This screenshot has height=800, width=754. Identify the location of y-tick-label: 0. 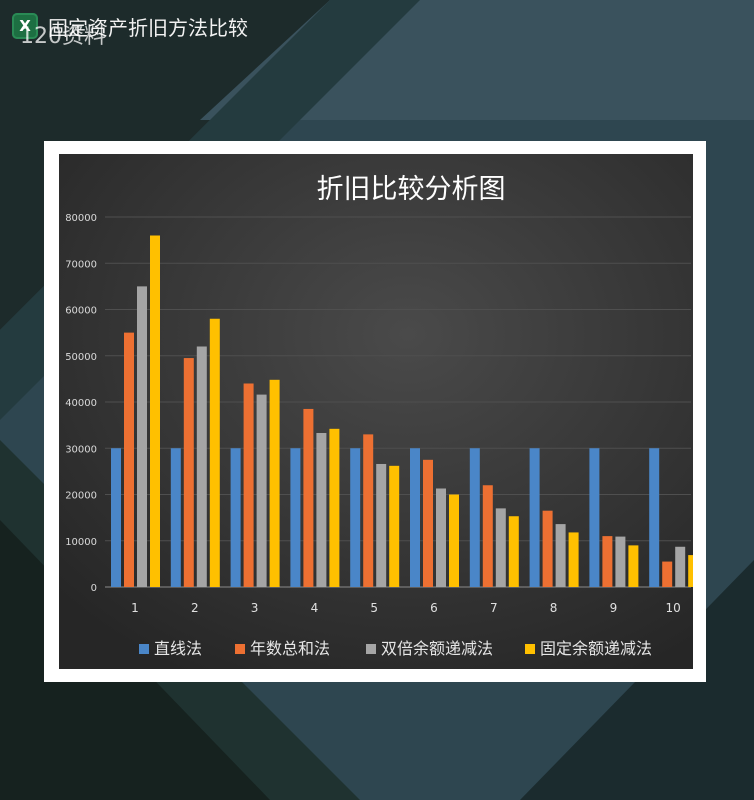
(94, 588).